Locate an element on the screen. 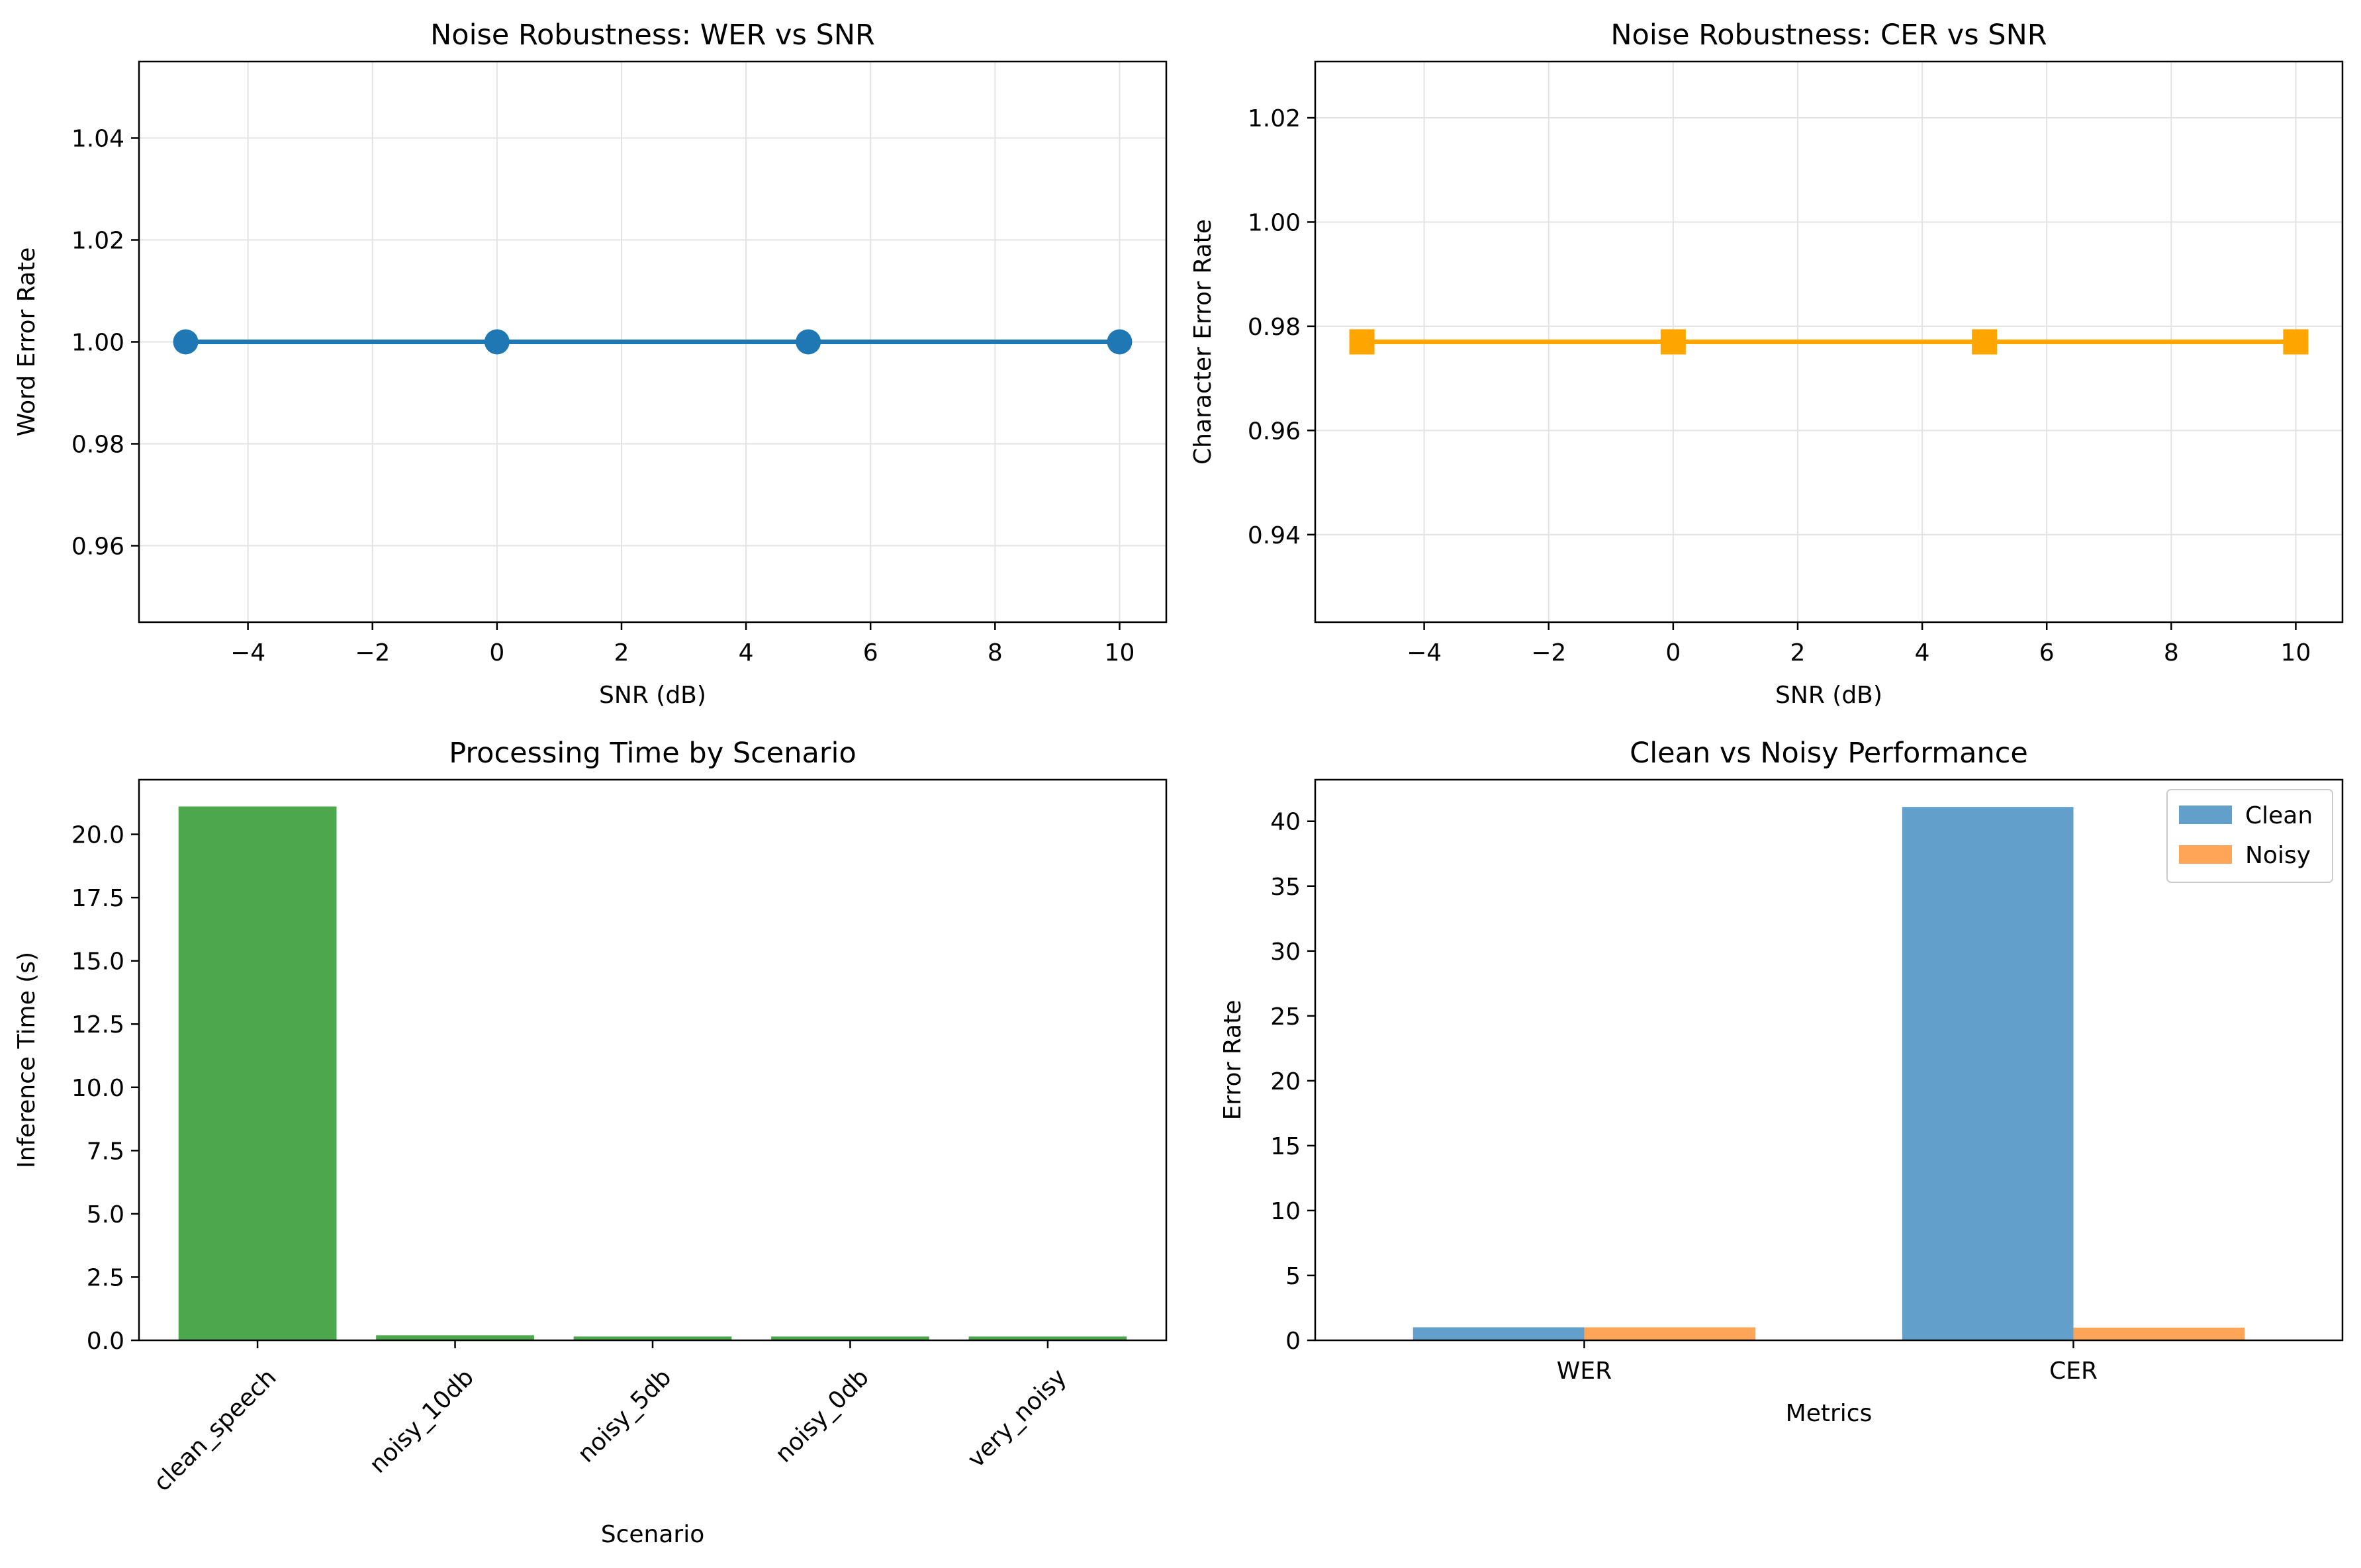 The width and height of the screenshot is (2361, 1568). cer-x-axis-label: SNR (dB) is located at coordinates (1828, 695).